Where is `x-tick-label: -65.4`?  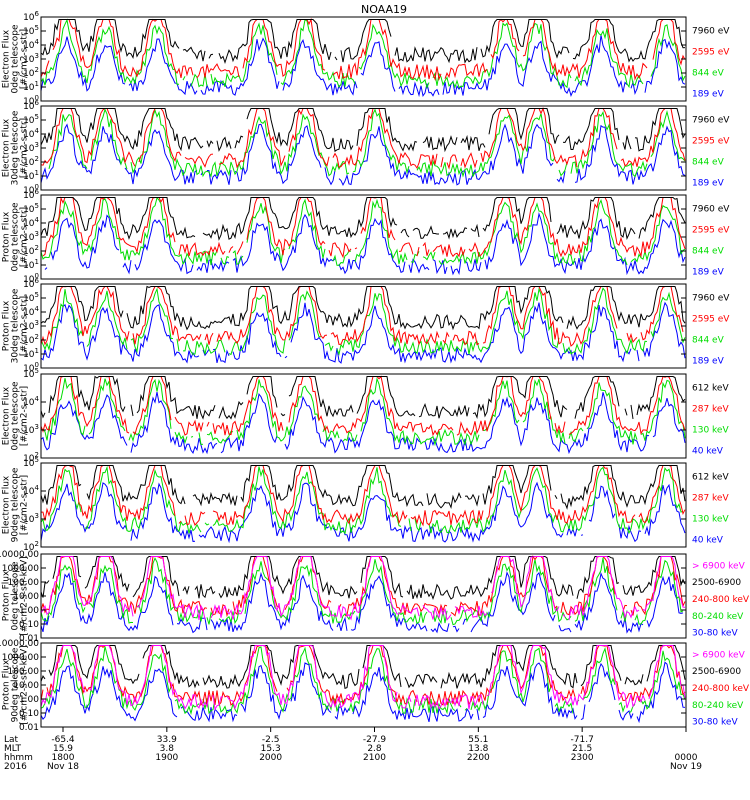
x-tick-label: -65.4 is located at coordinates (63, 740).